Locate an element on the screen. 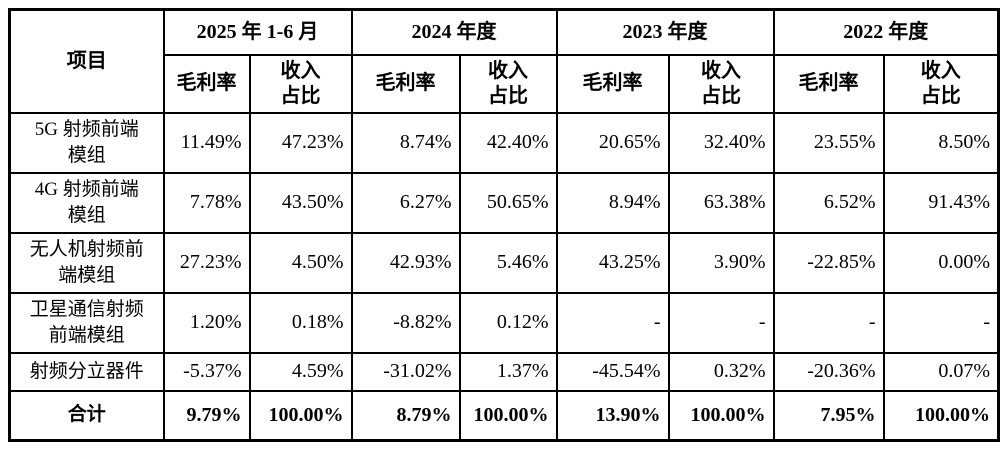 Image resolution: width=1000 pixels, height=454 pixels. row-label: 5G 射频前端 模组 is located at coordinates (86, 142).